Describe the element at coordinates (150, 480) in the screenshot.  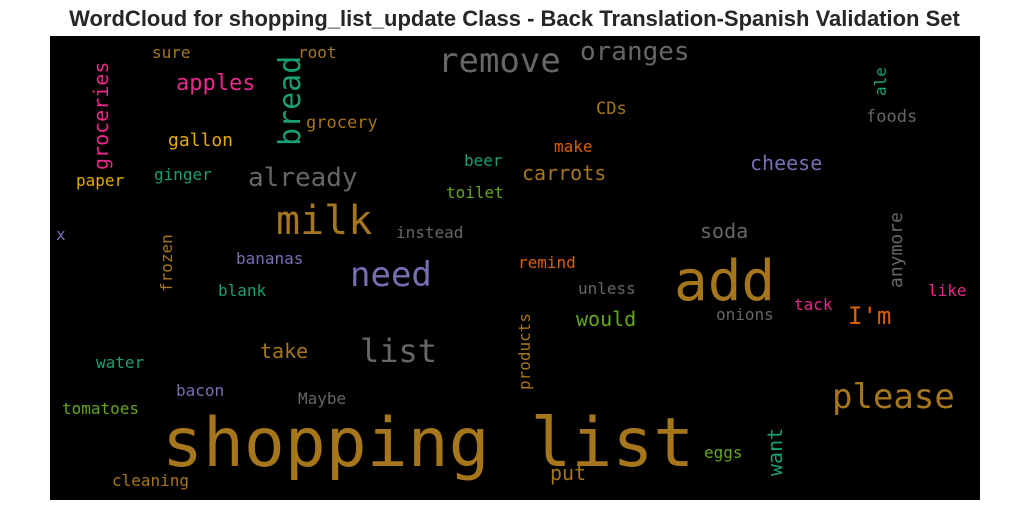
I see `word-cleaning: cleaning` at that location.